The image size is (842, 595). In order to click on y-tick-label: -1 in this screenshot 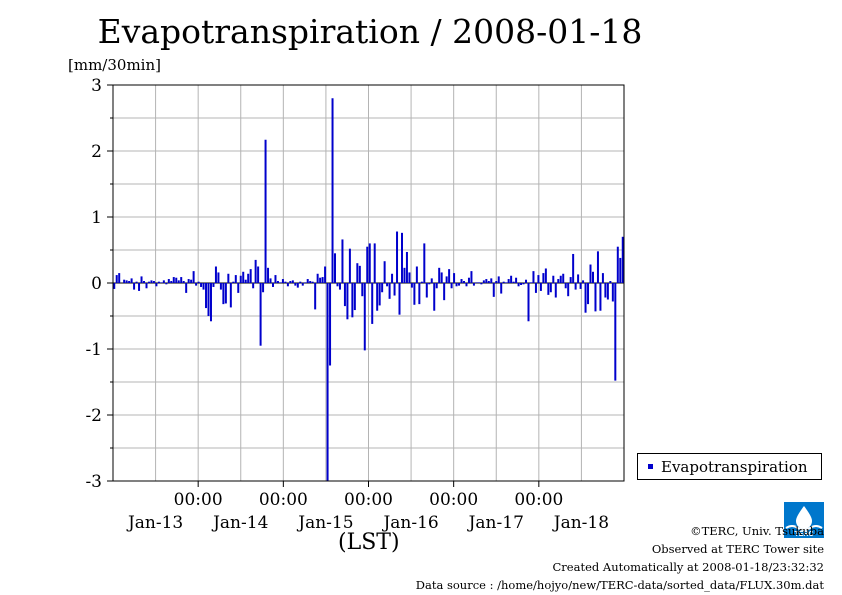, I will do `click(93, 350)`.